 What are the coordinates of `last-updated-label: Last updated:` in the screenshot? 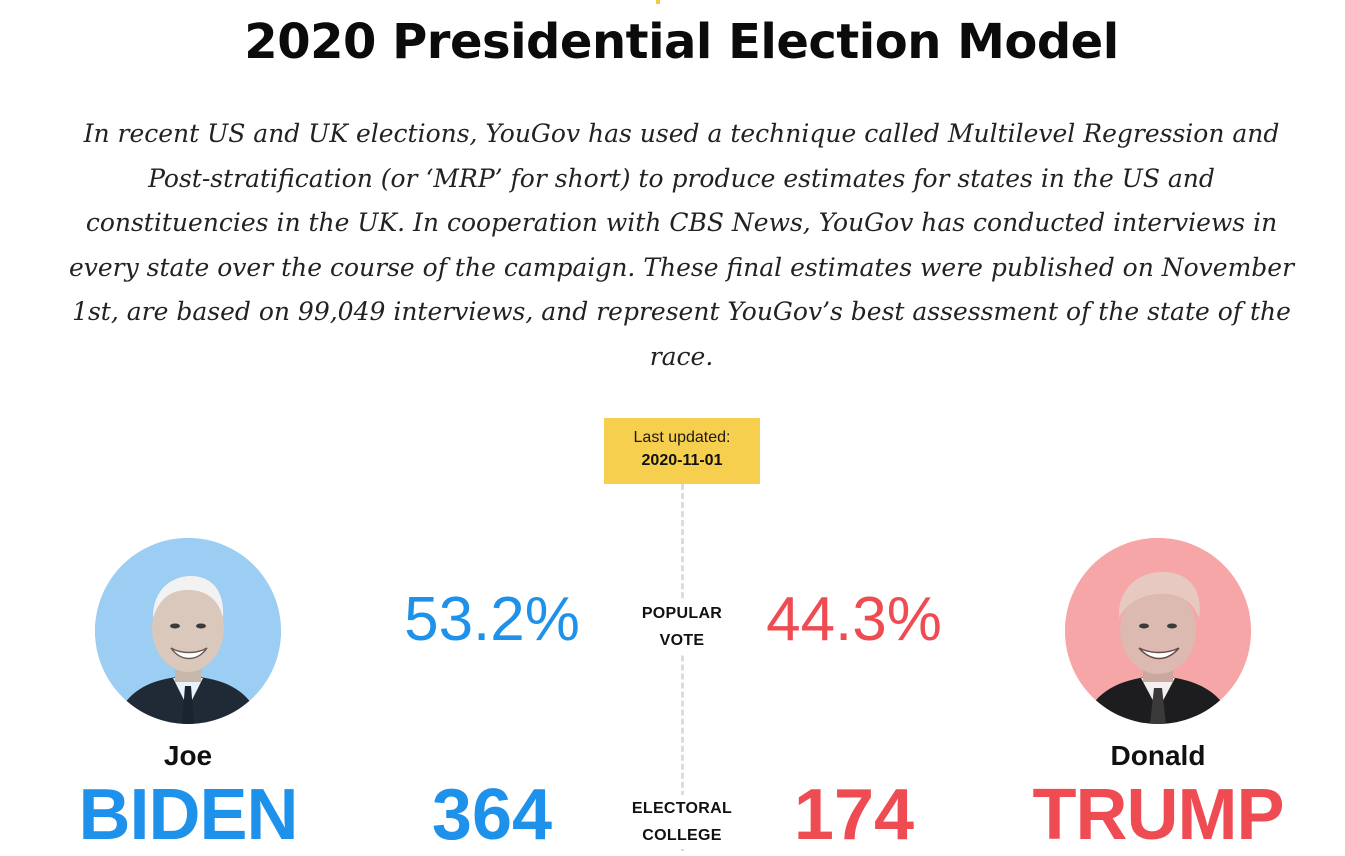 It's located at (682, 437).